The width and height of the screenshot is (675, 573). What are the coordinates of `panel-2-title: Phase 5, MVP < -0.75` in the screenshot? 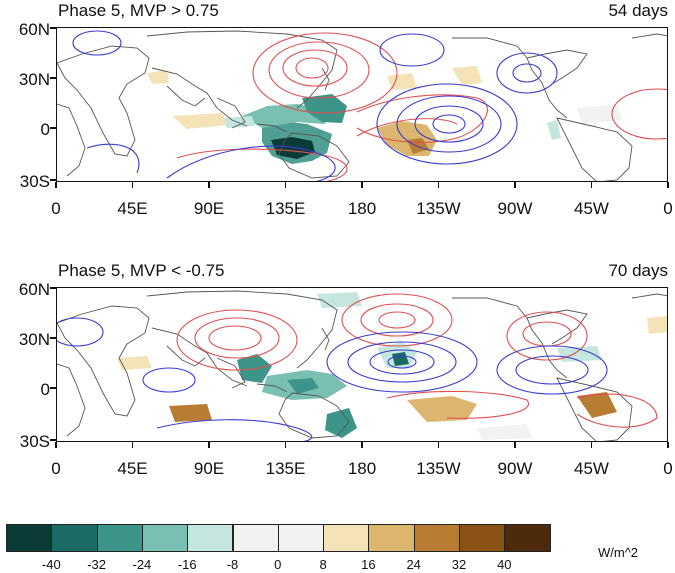 It's located at (141, 270).